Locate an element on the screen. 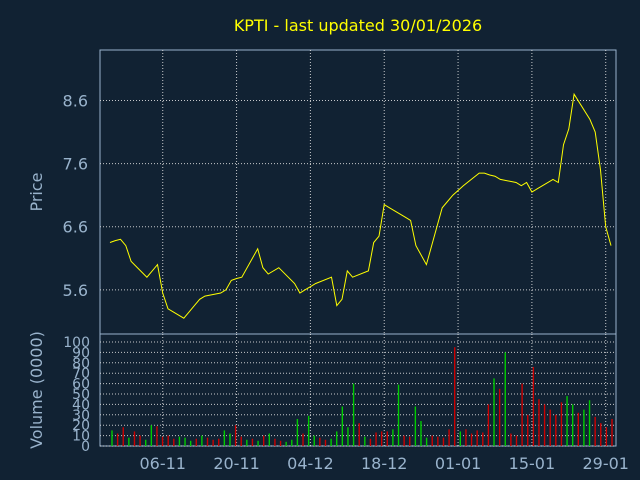 The height and width of the screenshot is (480, 640). x-axis: 06-11 20-11 04-12 18-12 01-01 15-01 29-01 is located at coordinates (383, 463).